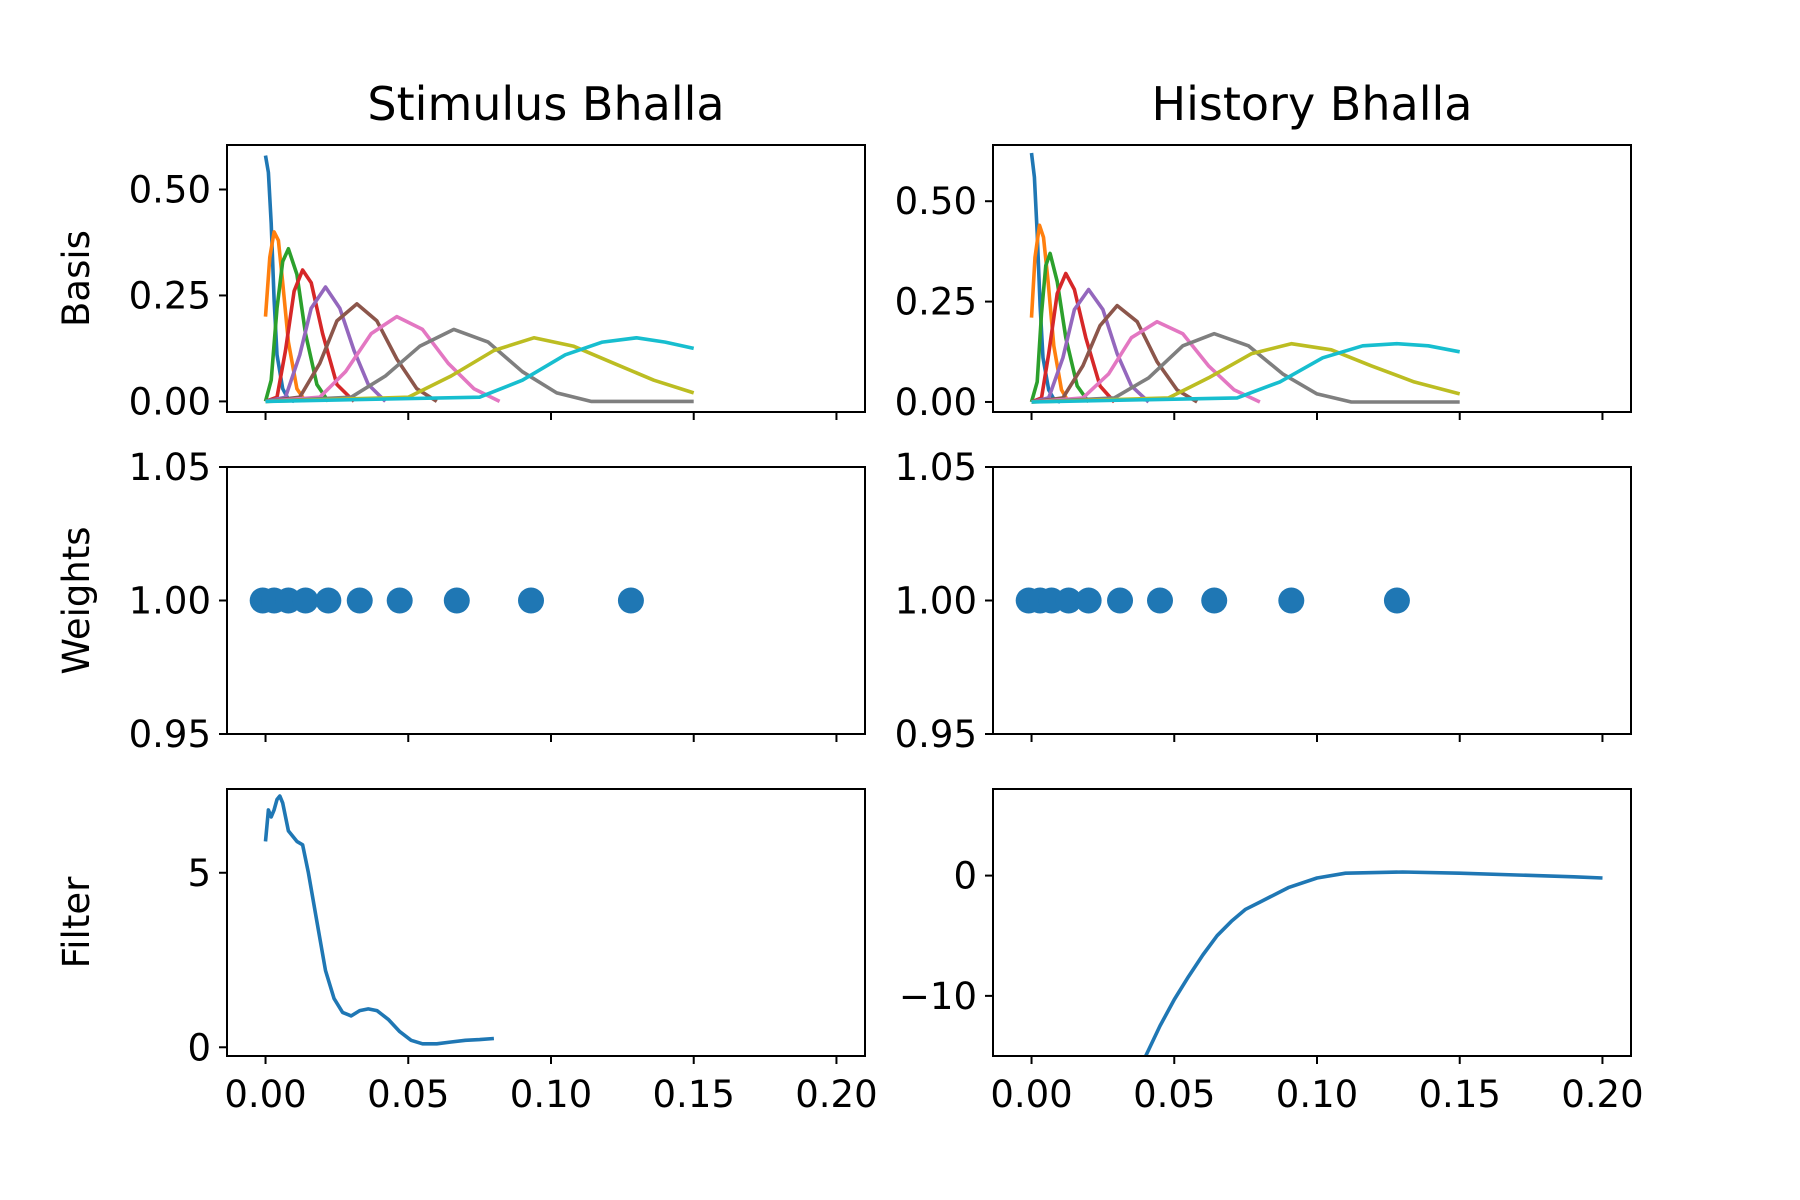  Describe the element at coordinates (938, 996) in the screenshot. I see `y-tick-label: −10` at that location.